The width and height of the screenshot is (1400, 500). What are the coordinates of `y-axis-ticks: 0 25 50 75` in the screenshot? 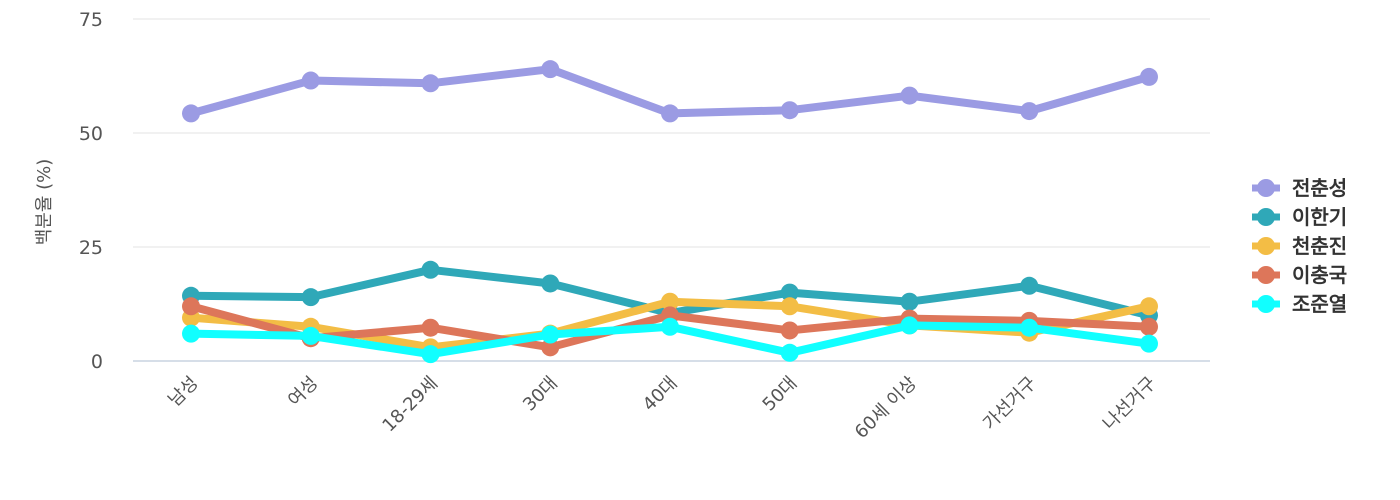 It's located at (91, 191).